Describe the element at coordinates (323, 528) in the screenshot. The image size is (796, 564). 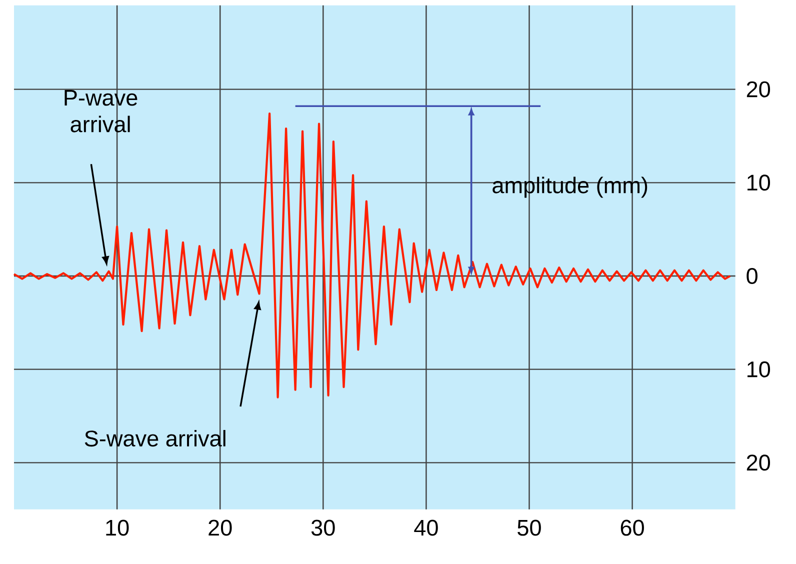
I see `x-tick-label: 30` at that location.